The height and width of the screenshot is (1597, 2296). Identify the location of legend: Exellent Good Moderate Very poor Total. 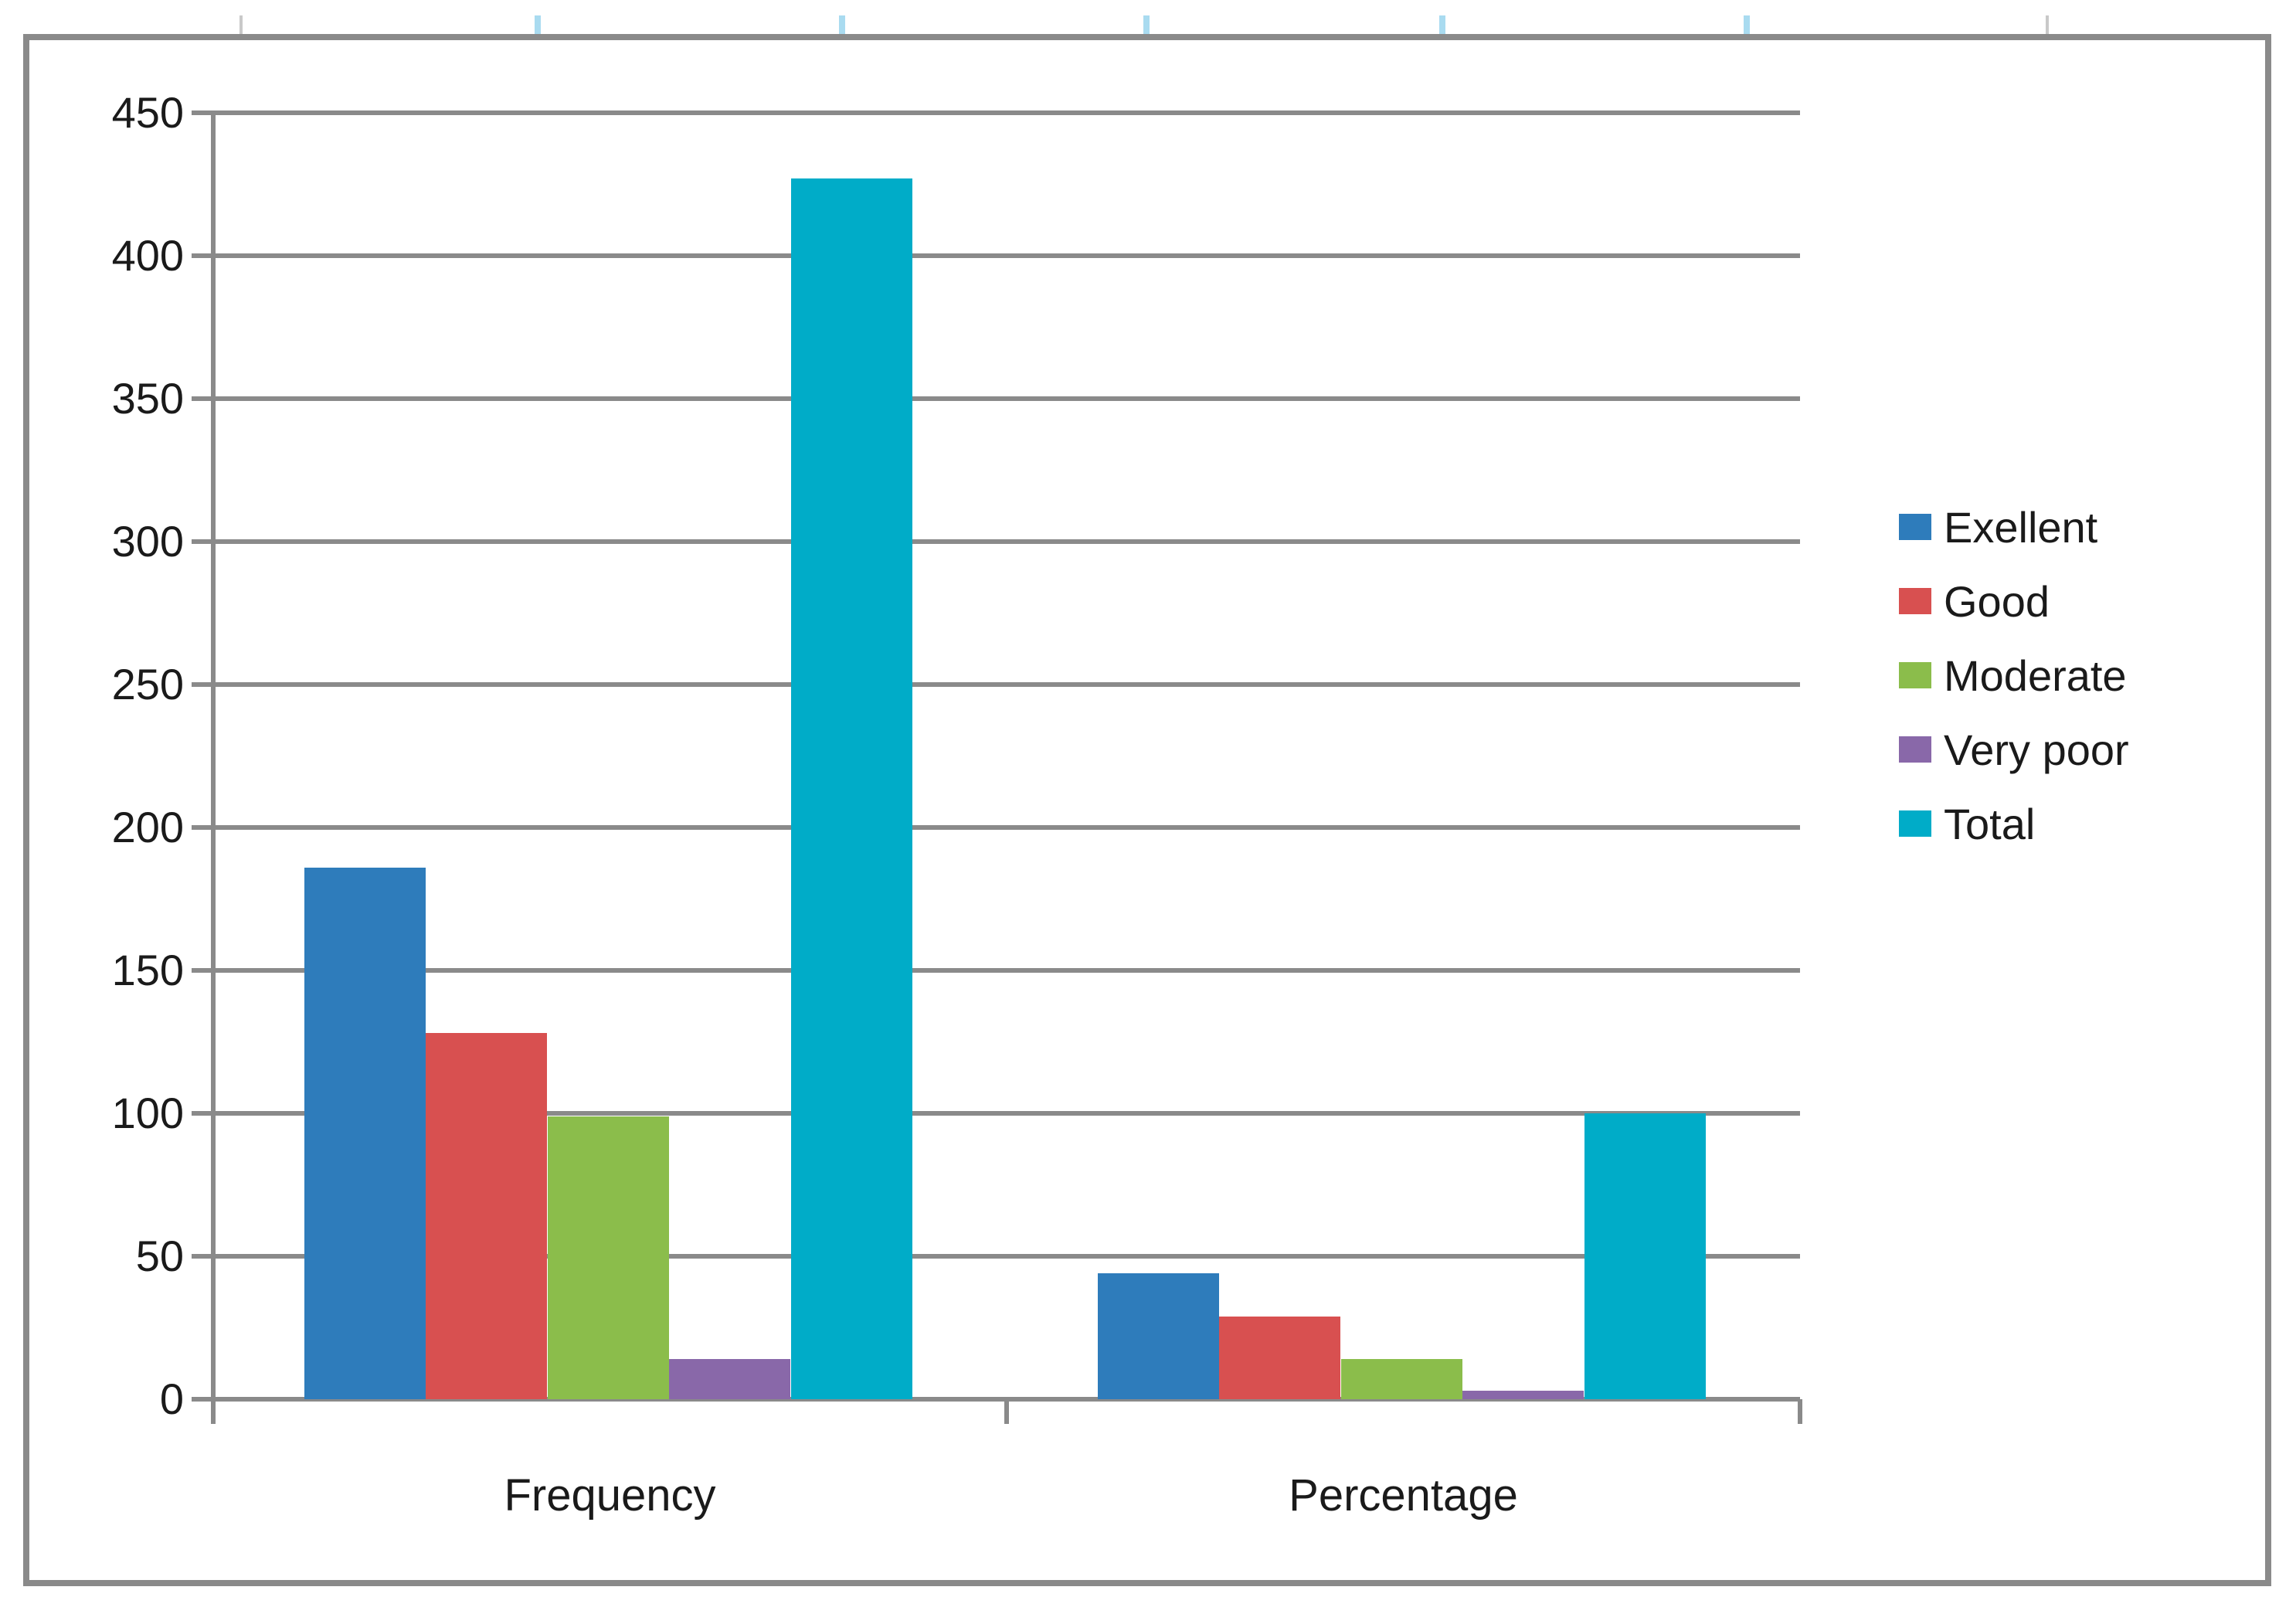
(2014, 676).